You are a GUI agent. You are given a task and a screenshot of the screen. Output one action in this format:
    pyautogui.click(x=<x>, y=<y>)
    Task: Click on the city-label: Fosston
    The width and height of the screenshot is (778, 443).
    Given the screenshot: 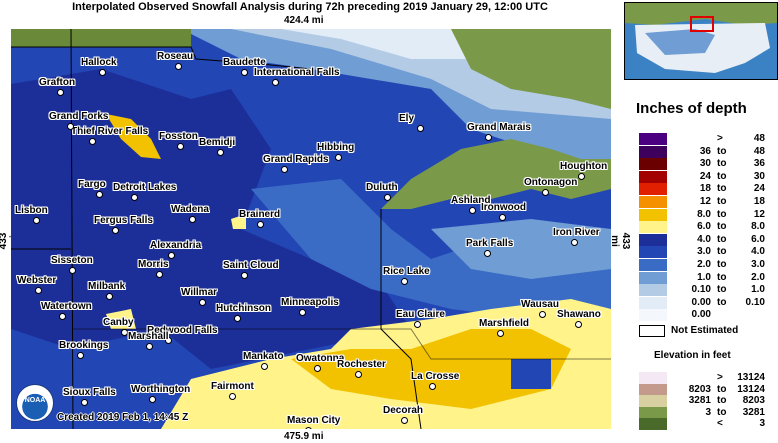 What is the action you would take?
    pyautogui.click(x=178, y=136)
    